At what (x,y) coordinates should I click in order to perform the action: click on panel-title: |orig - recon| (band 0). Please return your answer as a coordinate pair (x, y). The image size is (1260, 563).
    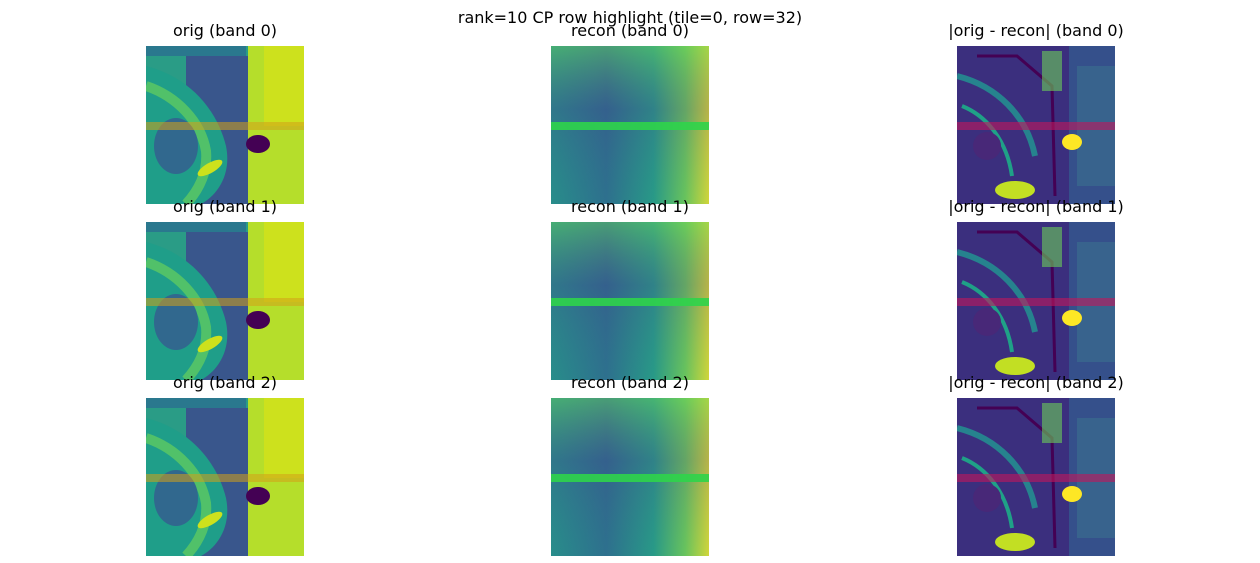
    Looking at the image, I should click on (1036, 30).